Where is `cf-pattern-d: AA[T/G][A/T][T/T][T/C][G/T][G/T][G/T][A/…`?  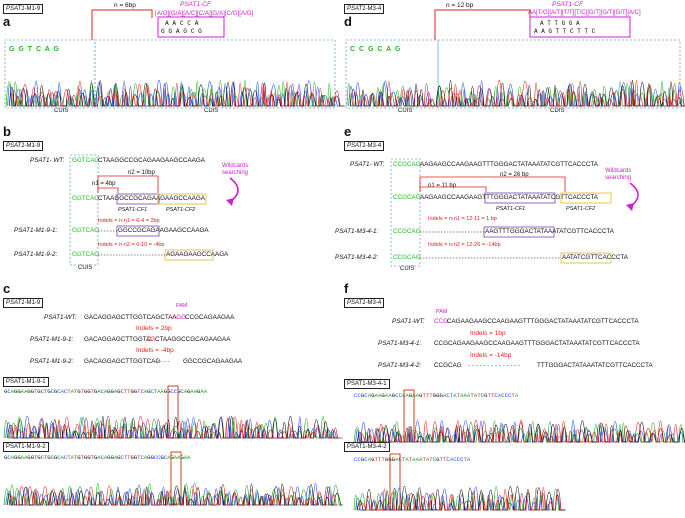
cf-pattern-d: AA[T/G][A/T][T/T][T/C][G/T][G/T][G/T][A/… is located at coordinates (584, 13).